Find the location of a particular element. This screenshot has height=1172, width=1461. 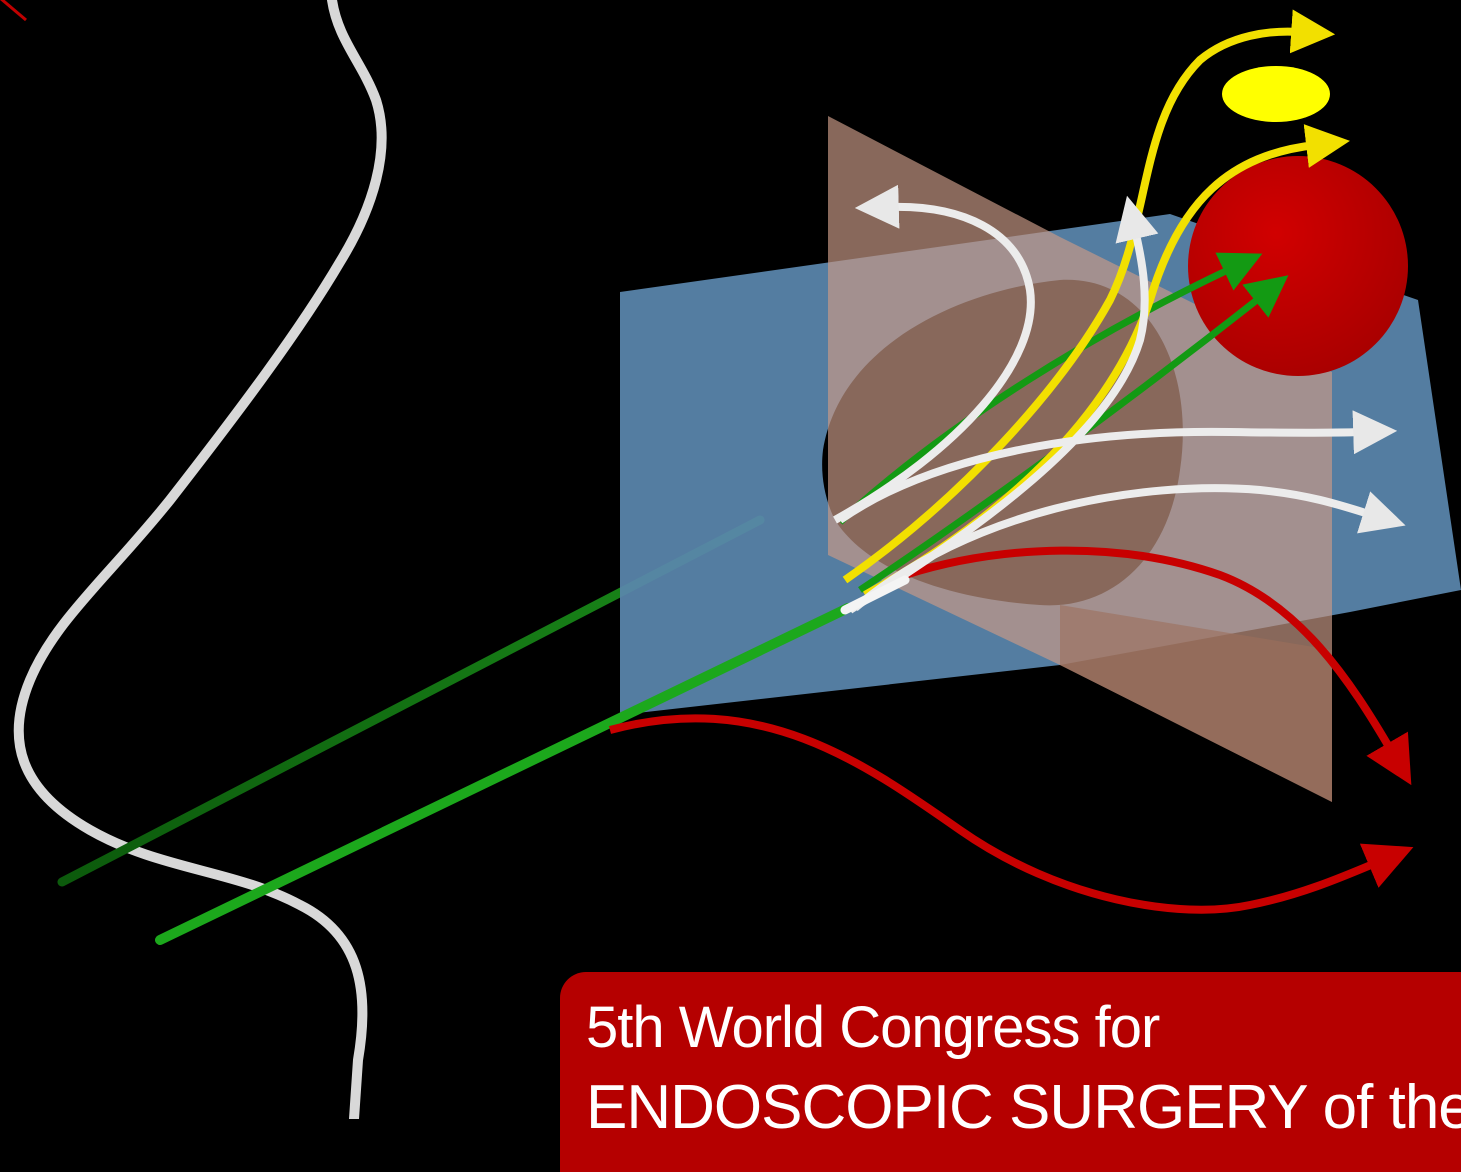

red-pathway-lower is located at coordinates (1011, 814).